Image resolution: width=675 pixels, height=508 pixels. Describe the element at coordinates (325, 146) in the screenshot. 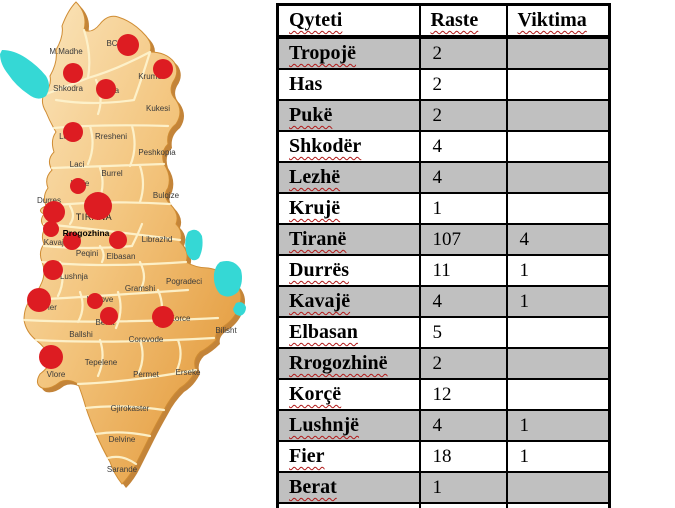

I see `city-name: Shkodër` at that location.